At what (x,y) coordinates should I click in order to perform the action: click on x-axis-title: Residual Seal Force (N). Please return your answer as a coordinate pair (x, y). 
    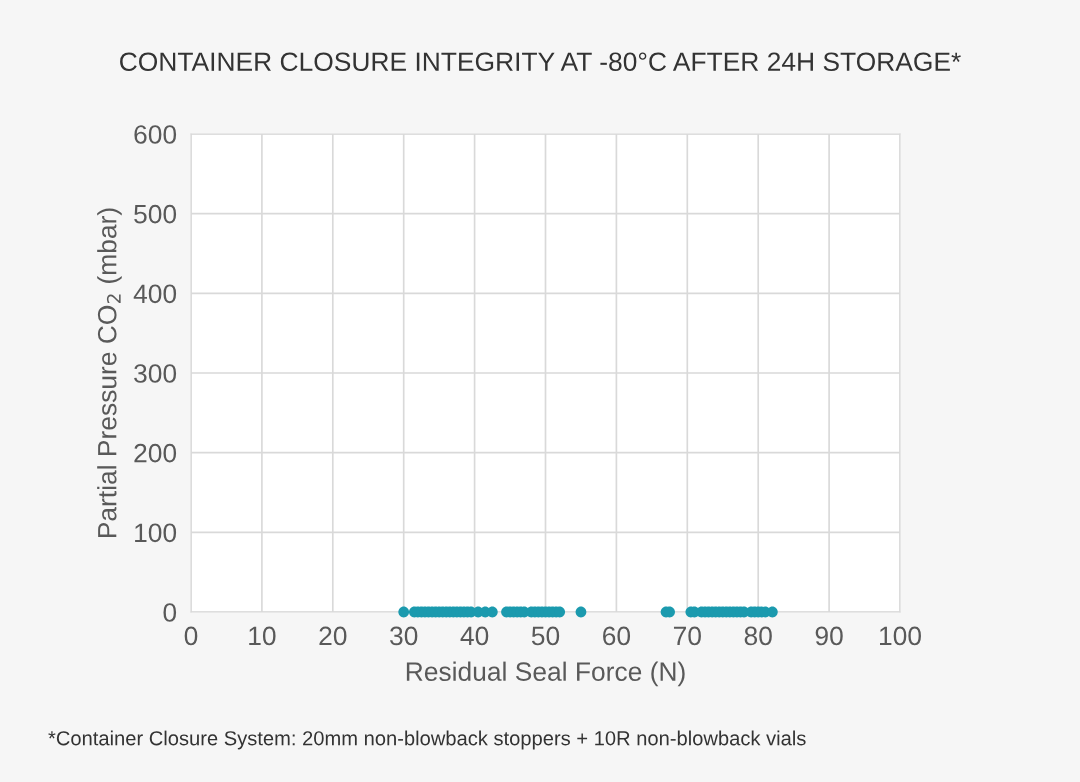
    Looking at the image, I should click on (545, 674).